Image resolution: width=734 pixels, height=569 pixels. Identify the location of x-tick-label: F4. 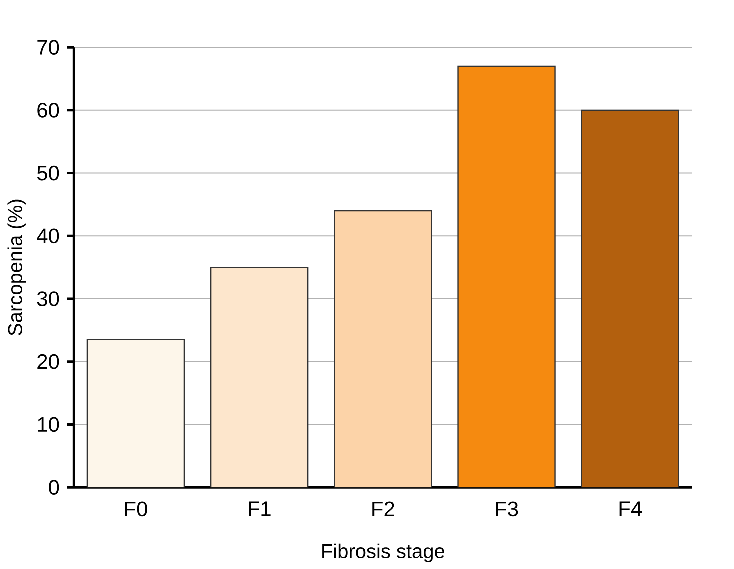
(631, 509).